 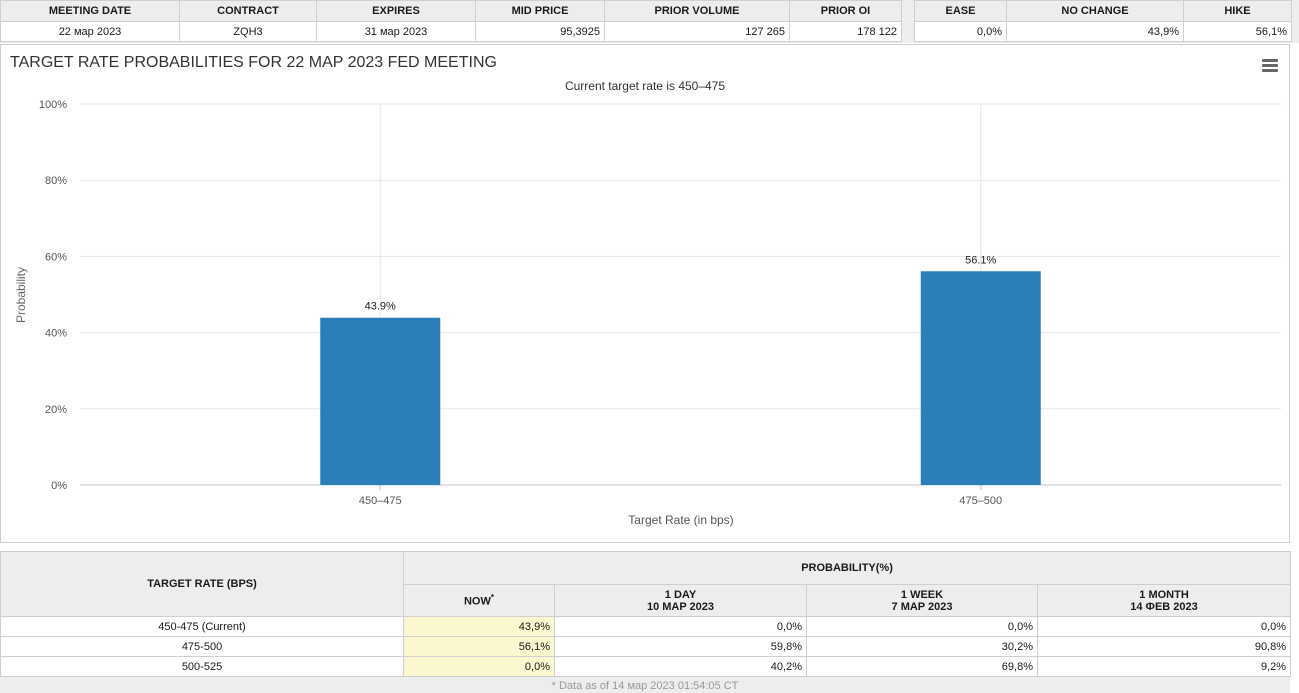 What do you see at coordinates (248, 11) in the screenshot?
I see `header-contract: CONTRACT` at bounding box center [248, 11].